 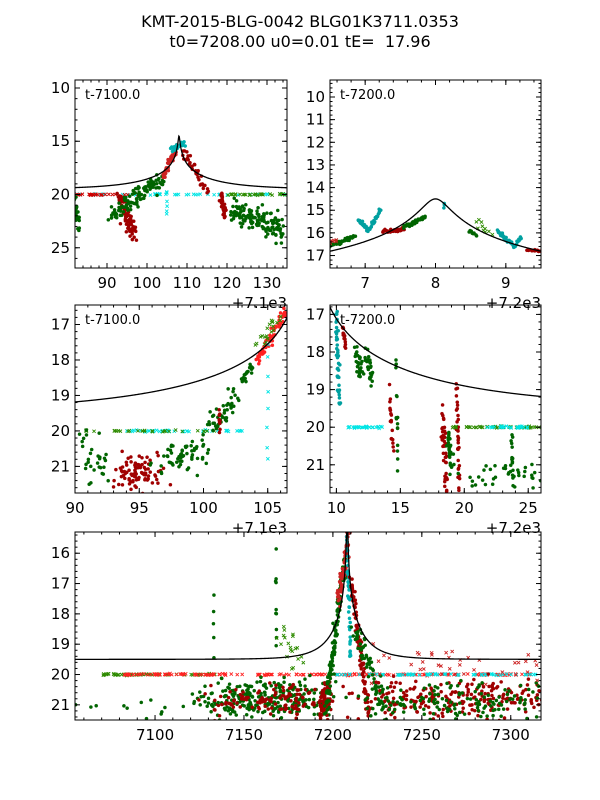 What do you see at coordinates (60, 705) in the screenshot?
I see `y-tick-label: 21` at bounding box center [60, 705].